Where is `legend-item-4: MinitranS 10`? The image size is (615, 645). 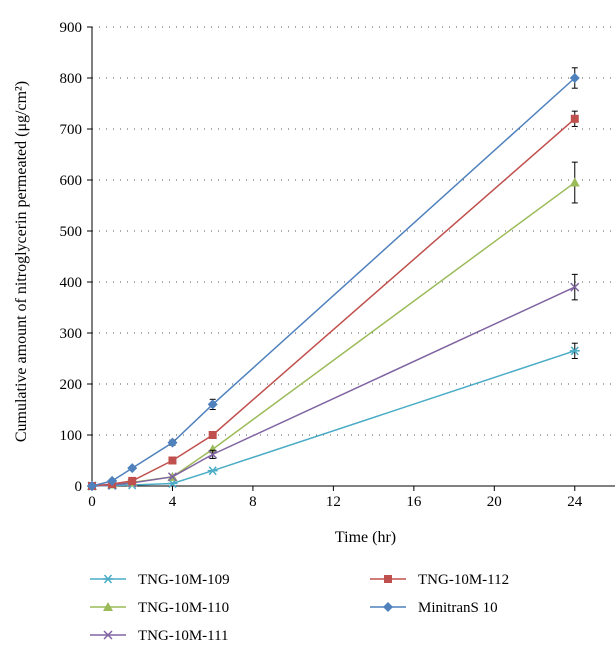 legend-item-4: MinitranS 10 is located at coordinates (434, 608).